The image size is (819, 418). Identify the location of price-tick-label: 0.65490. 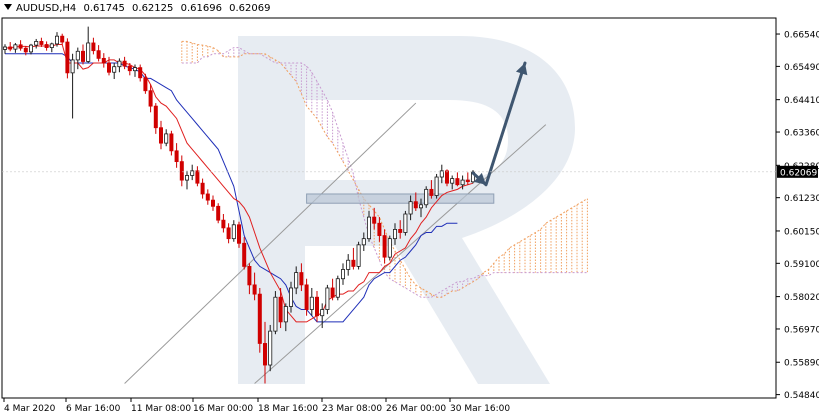
(801, 68).